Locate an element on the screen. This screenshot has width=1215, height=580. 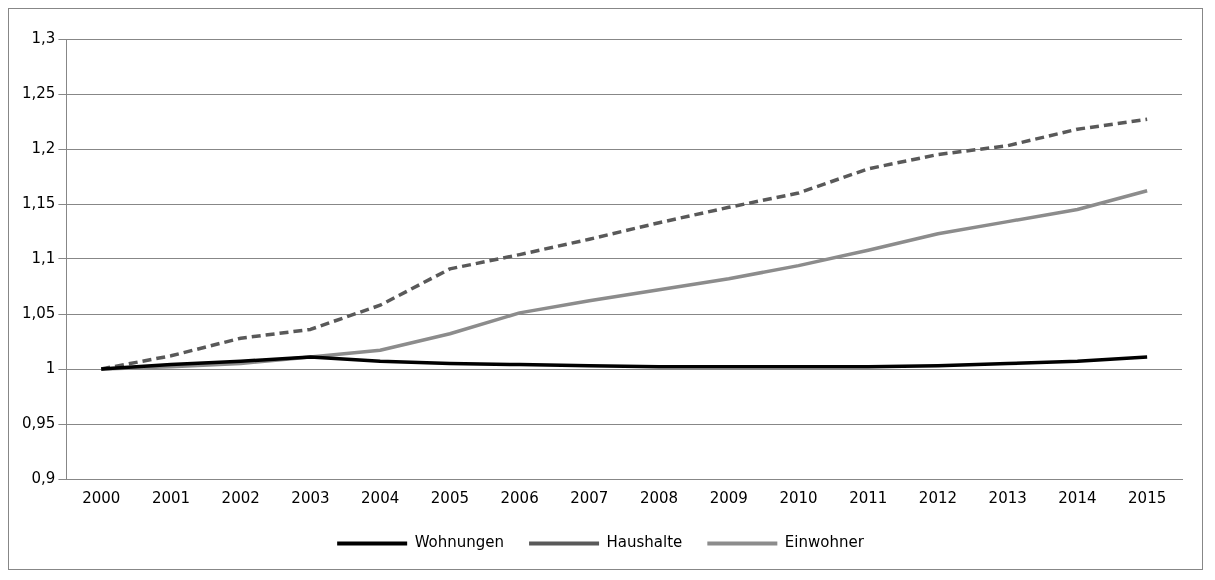
x-tick-label: 2011 is located at coordinates (868, 497).